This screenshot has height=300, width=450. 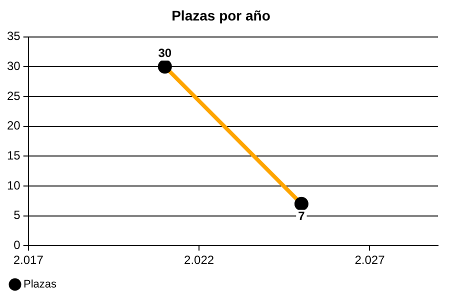 What do you see at coordinates (302, 216) in the screenshot?
I see `data-label: 7` at bounding box center [302, 216].